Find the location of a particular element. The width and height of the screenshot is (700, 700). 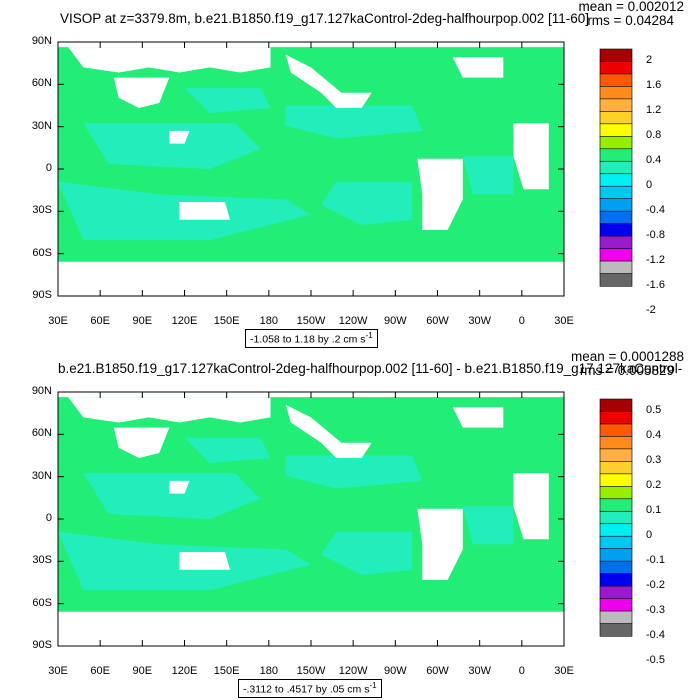

colorbar-label: -0.8 is located at coordinates (655, 235).